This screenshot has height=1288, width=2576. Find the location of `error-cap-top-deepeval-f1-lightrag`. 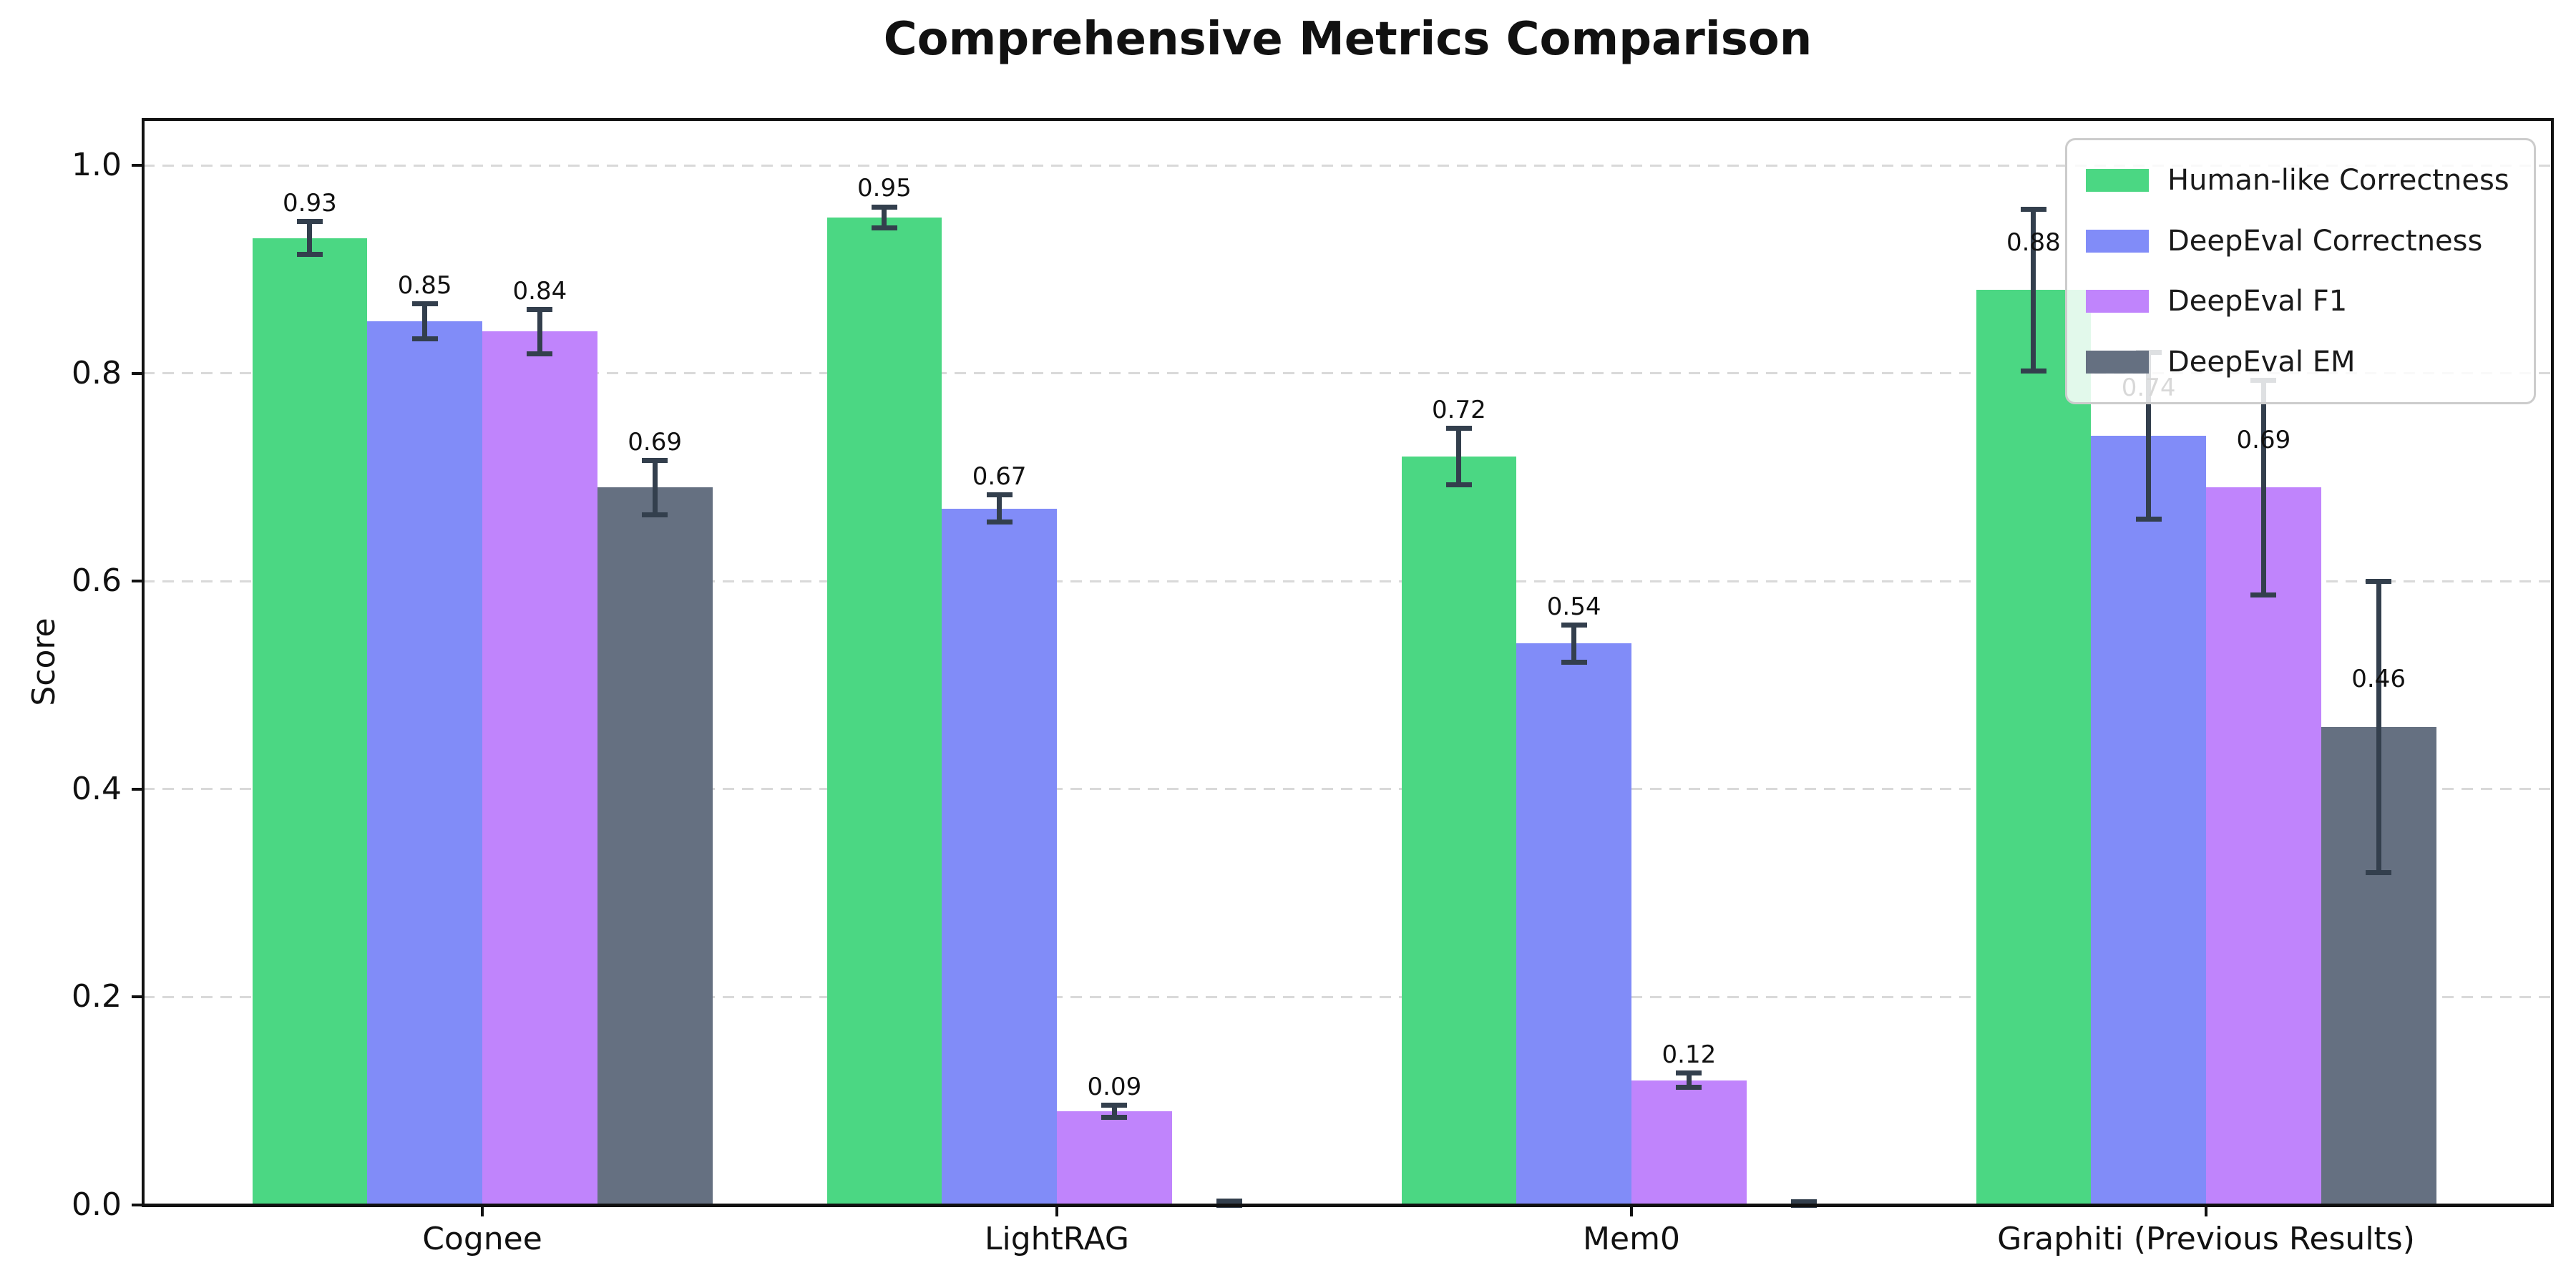

error-cap-top-deepeval-f1-lightrag is located at coordinates (1114, 1105).